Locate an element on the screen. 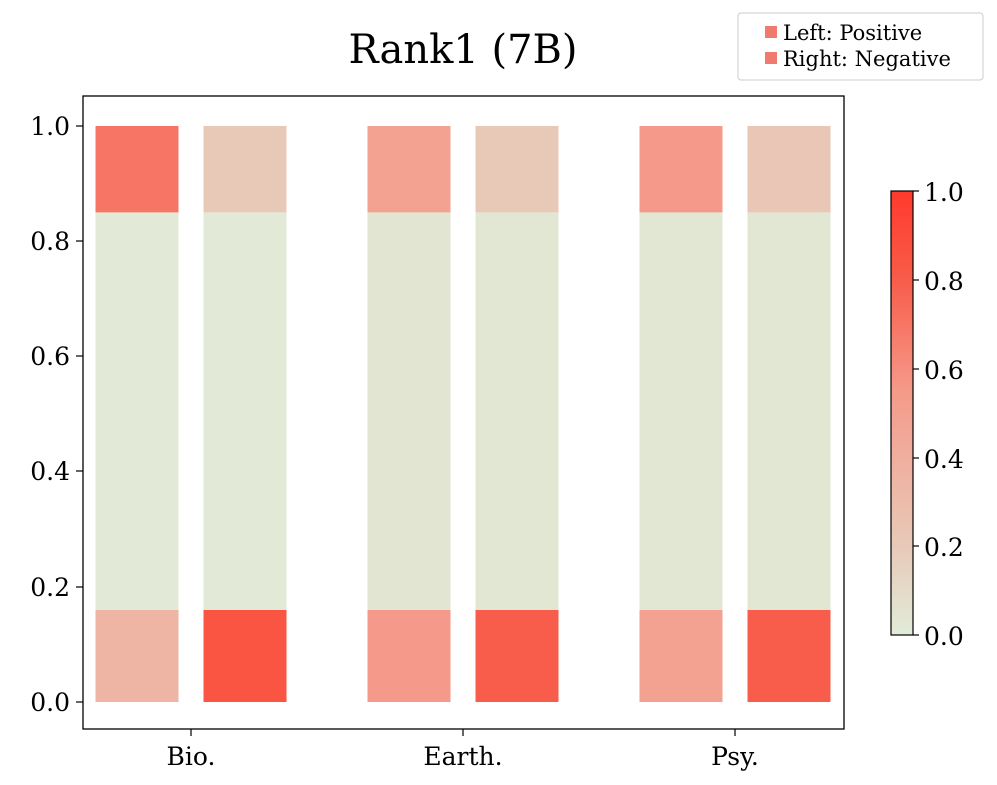 The width and height of the screenshot is (997, 785). y-tick-label: 0.6 is located at coordinates (50, 356).